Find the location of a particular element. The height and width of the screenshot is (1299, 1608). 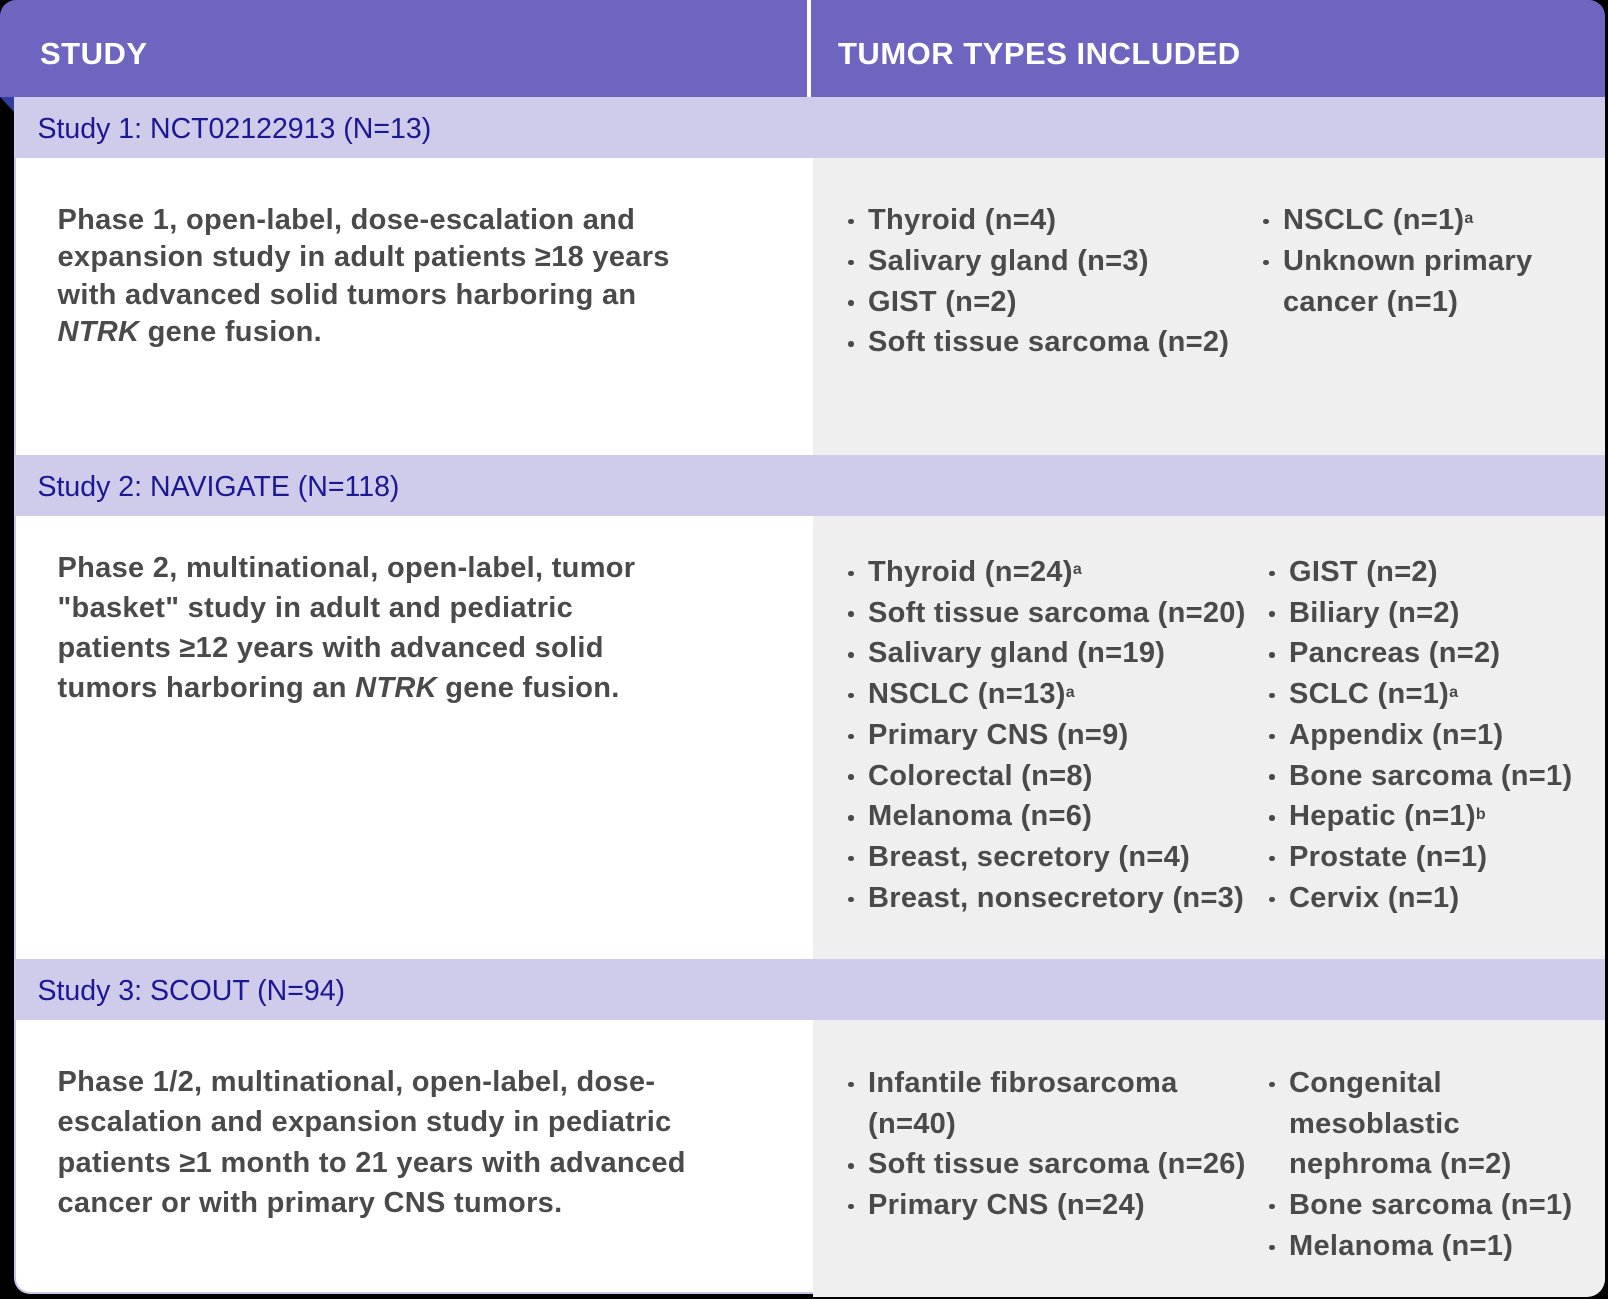

tumor-type-item: Primary CNS (n=9) is located at coordinates (1046, 735).